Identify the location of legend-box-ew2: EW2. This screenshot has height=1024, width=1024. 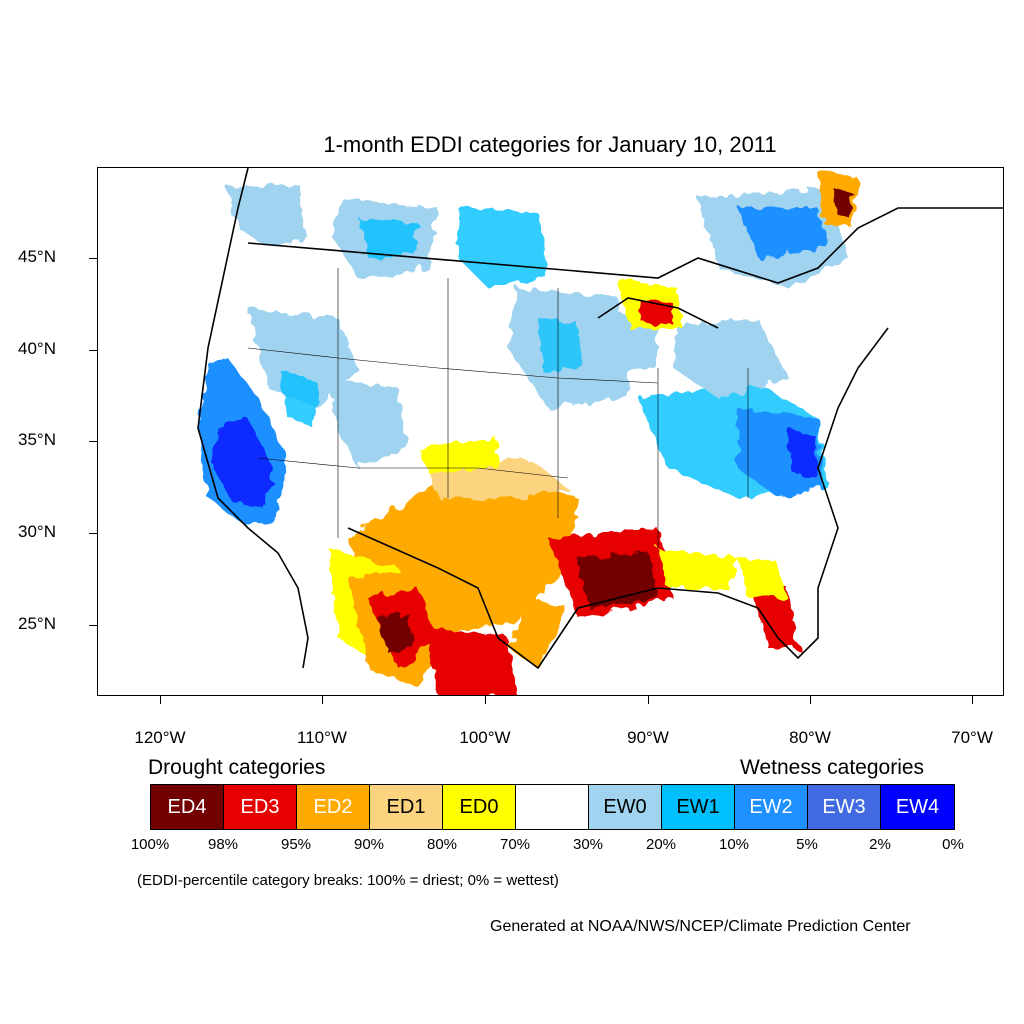
(771, 807).